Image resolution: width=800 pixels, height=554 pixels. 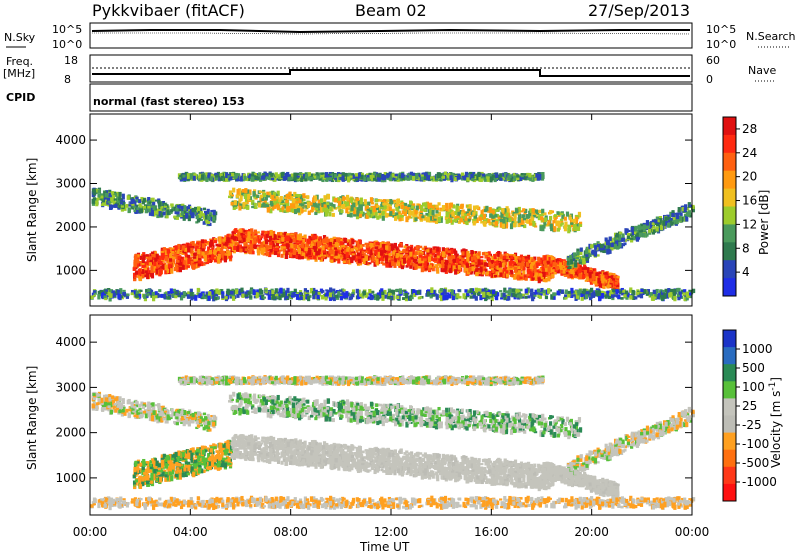 What do you see at coordinates (19, 73) in the screenshot?
I see `freq-label-2: [MHz]` at bounding box center [19, 73].